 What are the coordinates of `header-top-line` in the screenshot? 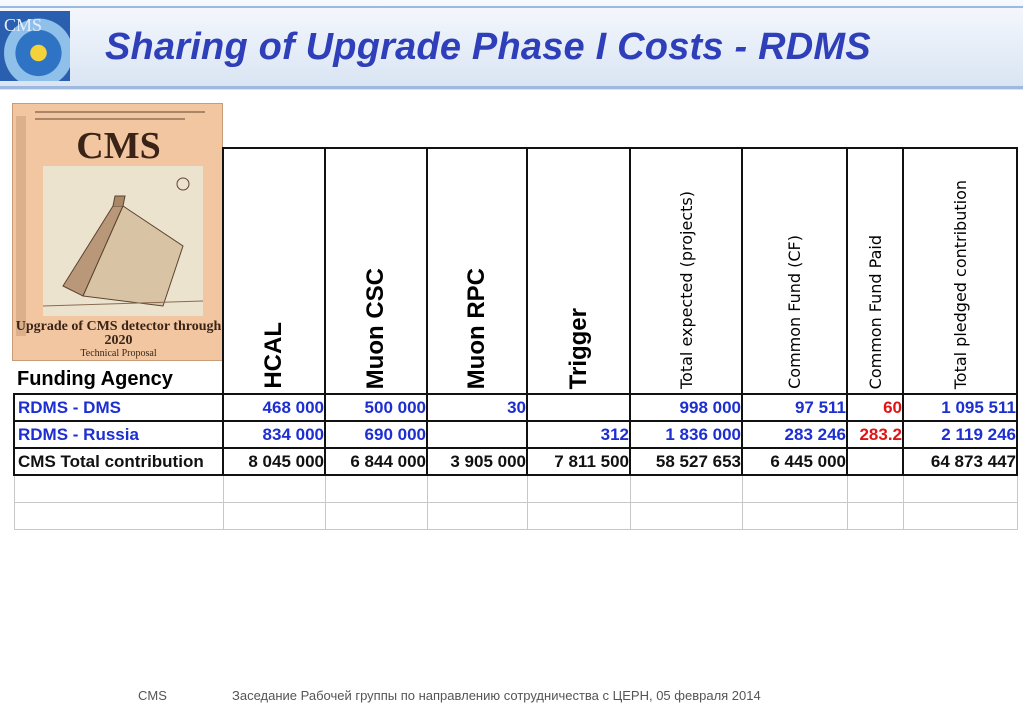 It's located at (511, 7).